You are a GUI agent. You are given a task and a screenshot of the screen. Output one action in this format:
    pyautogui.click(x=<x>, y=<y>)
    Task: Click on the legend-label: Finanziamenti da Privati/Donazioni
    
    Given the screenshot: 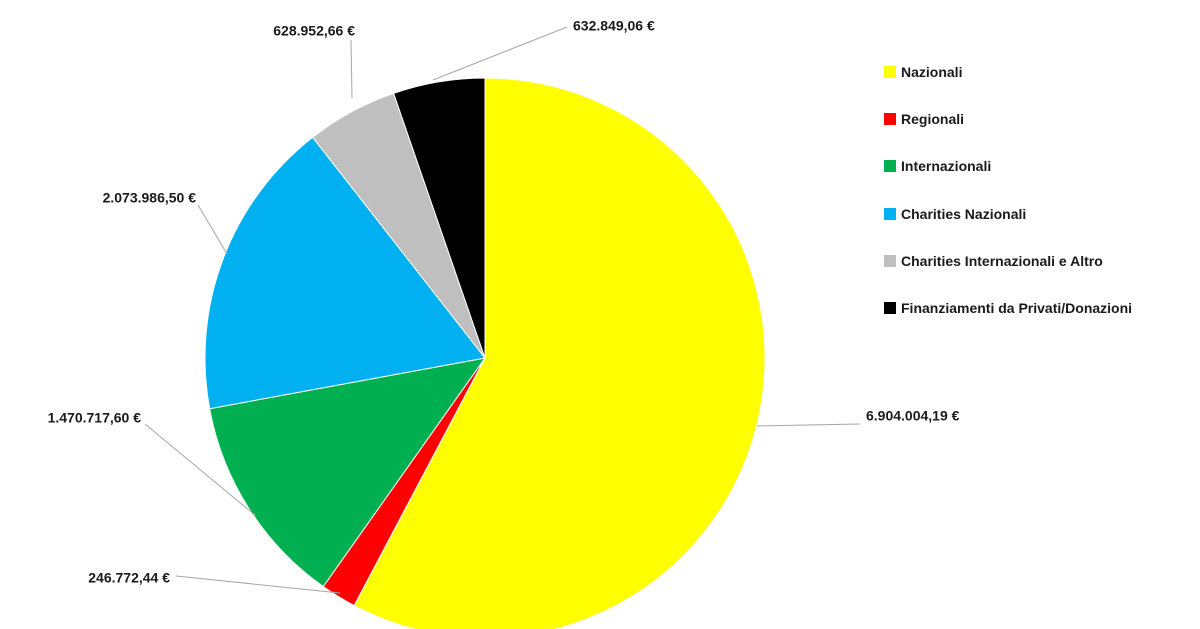 What is the action you would take?
    pyautogui.click(x=1017, y=307)
    